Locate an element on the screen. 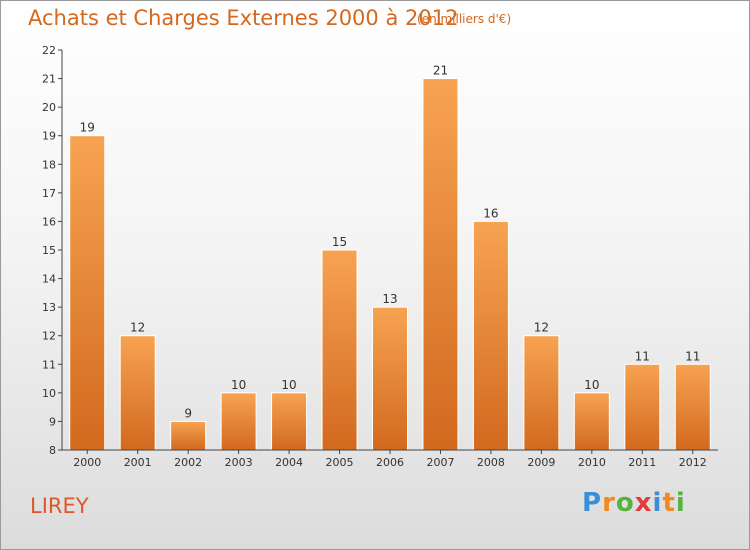 The width and height of the screenshot is (750, 550). bar-2001 is located at coordinates (137, 393).